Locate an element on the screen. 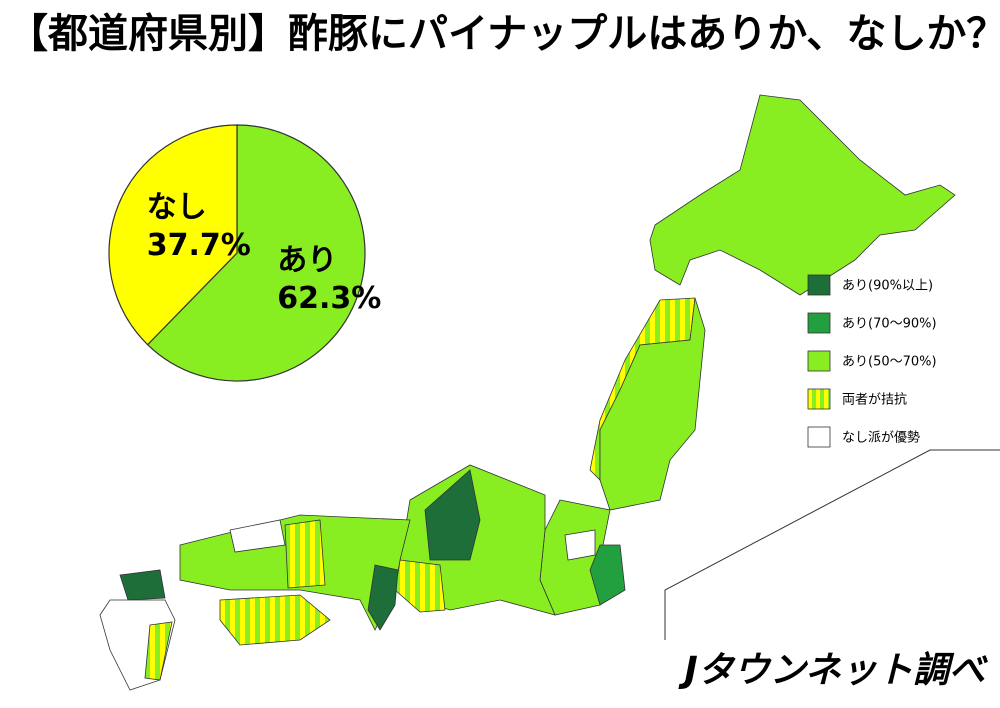 The image size is (1000, 708). miyazaki is located at coordinates (158, 651).